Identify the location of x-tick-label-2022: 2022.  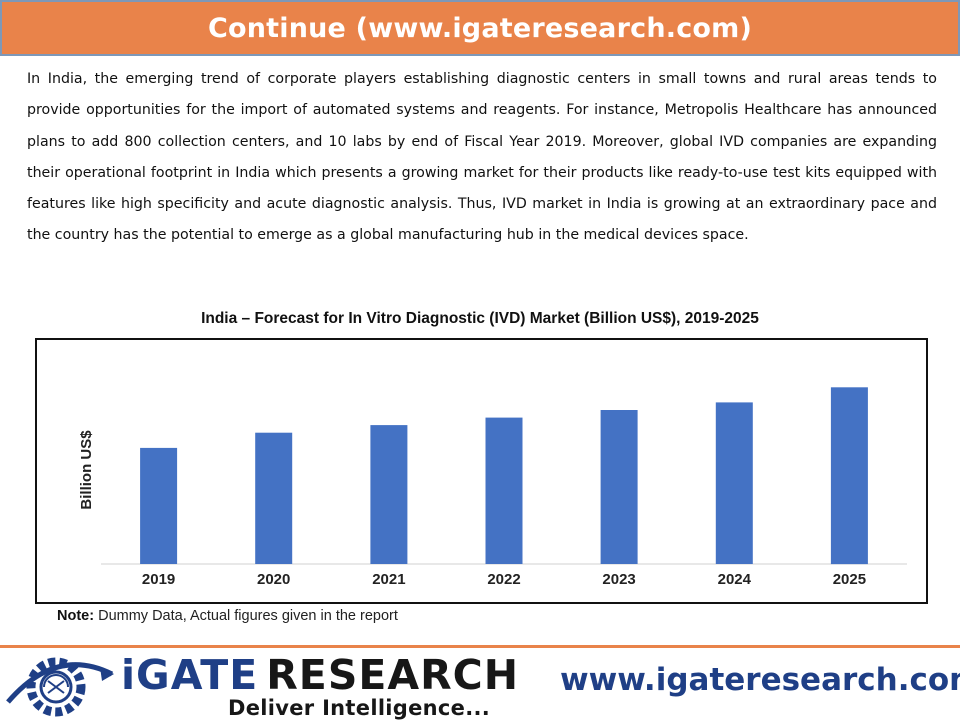
(503, 579).